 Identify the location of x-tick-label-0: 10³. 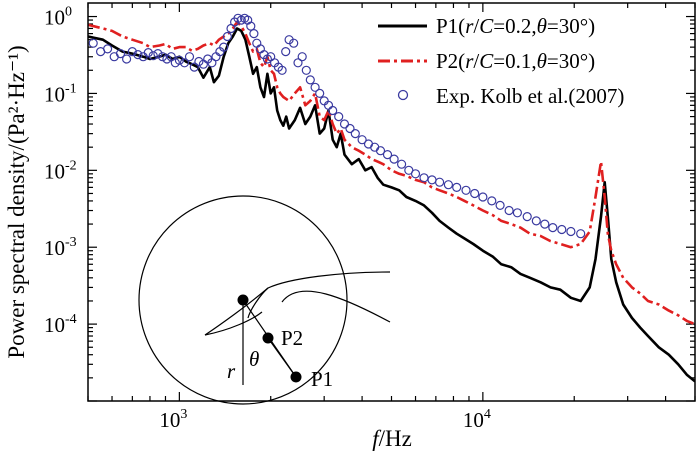
(173, 419).